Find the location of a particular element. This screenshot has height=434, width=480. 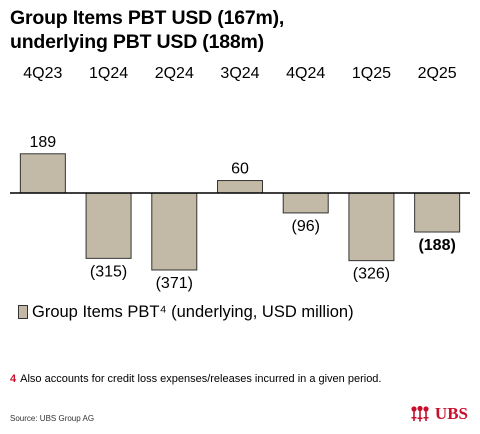

ubs-logo: UBS is located at coordinates (438, 414).